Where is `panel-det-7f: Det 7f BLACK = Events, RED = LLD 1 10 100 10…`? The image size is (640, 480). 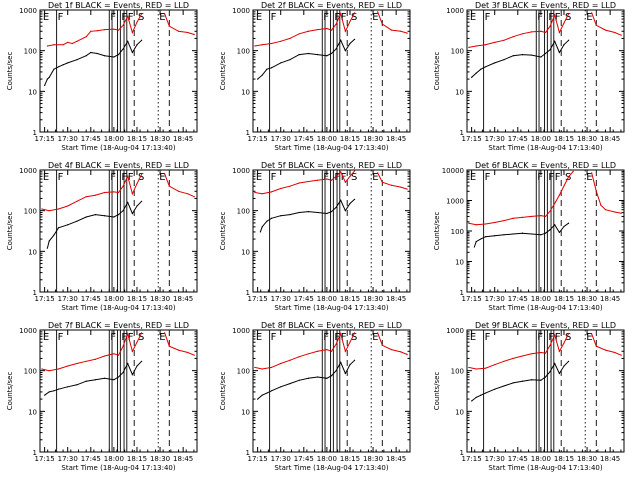
panel-det-7f: Det 7f BLACK = Events, RED = LLD 1 10 100 10… is located at coordinates (102, 396).